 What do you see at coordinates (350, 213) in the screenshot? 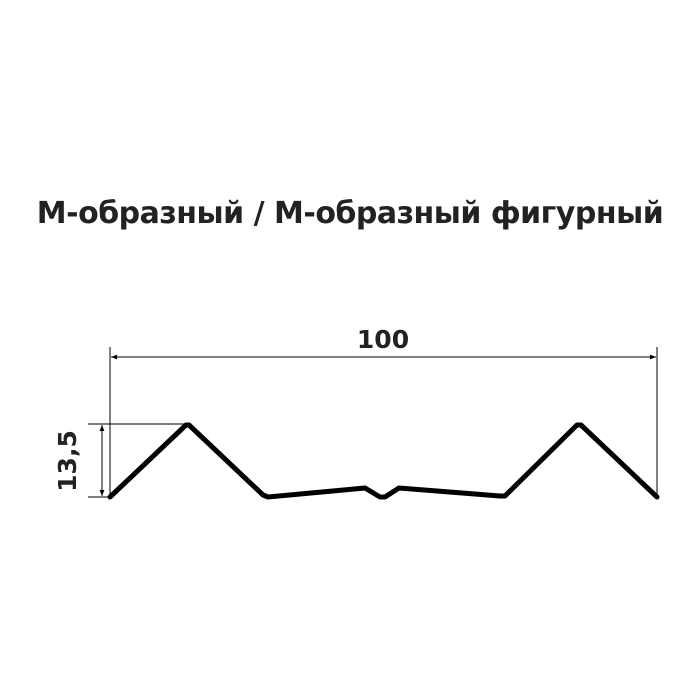
I see `diagram-title: М-образный / М-образный фигурный` at bounding box center [350, 213].